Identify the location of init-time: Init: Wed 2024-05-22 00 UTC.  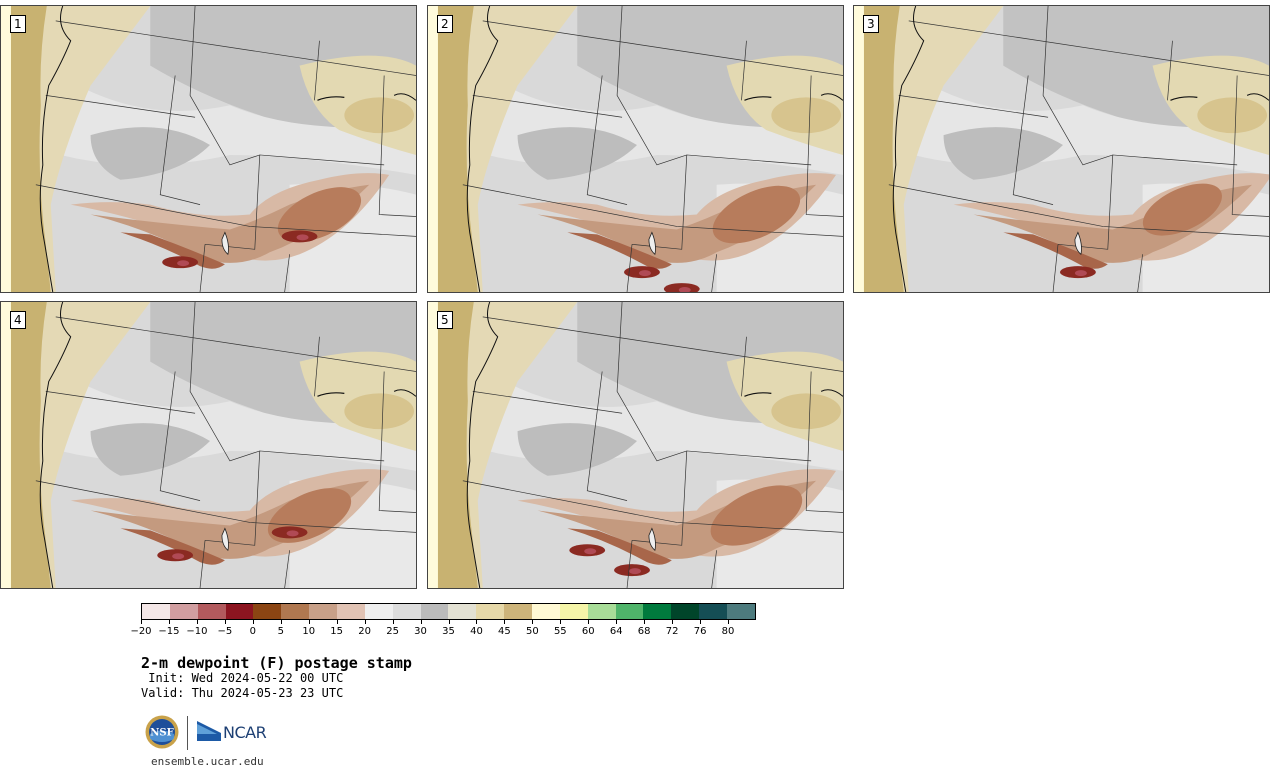
(242, 678).